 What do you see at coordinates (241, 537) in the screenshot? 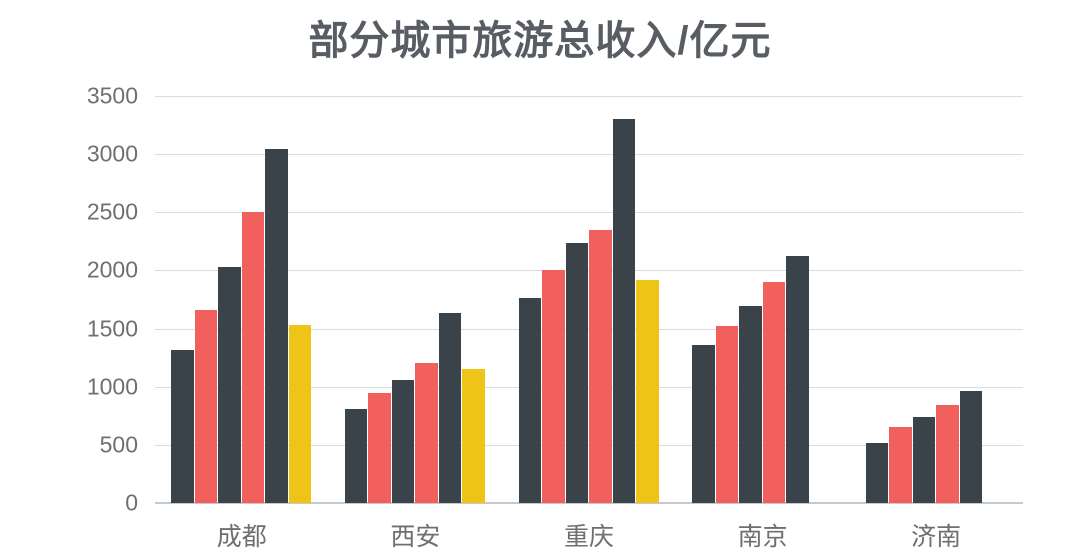
I see `x-tick-label: 成都` at bounding box center [241, 537].